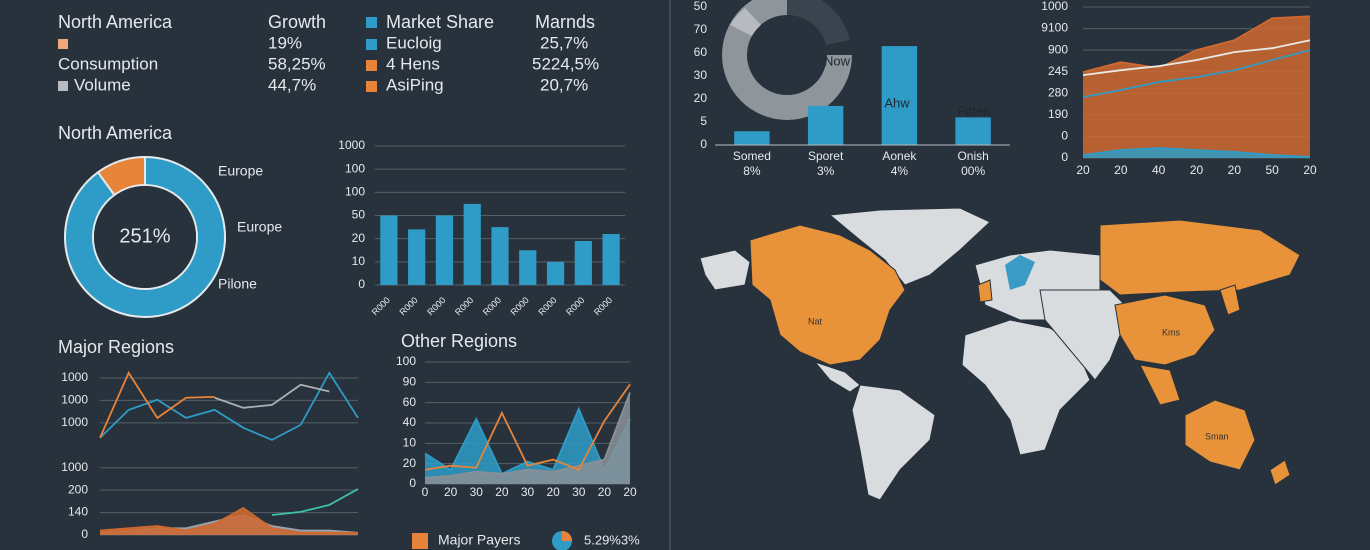 The image size is (1370, 550). I want to click on map-label: Nat, so click(815, 321).